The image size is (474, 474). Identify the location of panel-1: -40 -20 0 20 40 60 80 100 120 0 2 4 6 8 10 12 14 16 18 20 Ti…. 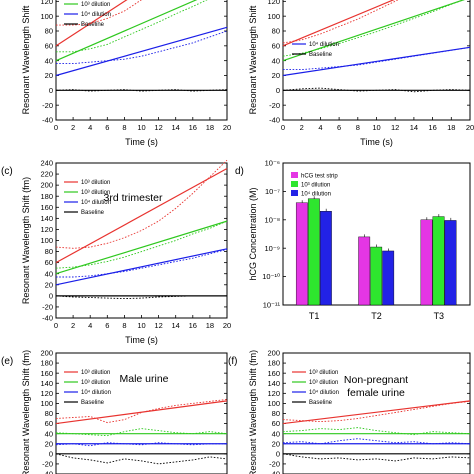
(361, 73).